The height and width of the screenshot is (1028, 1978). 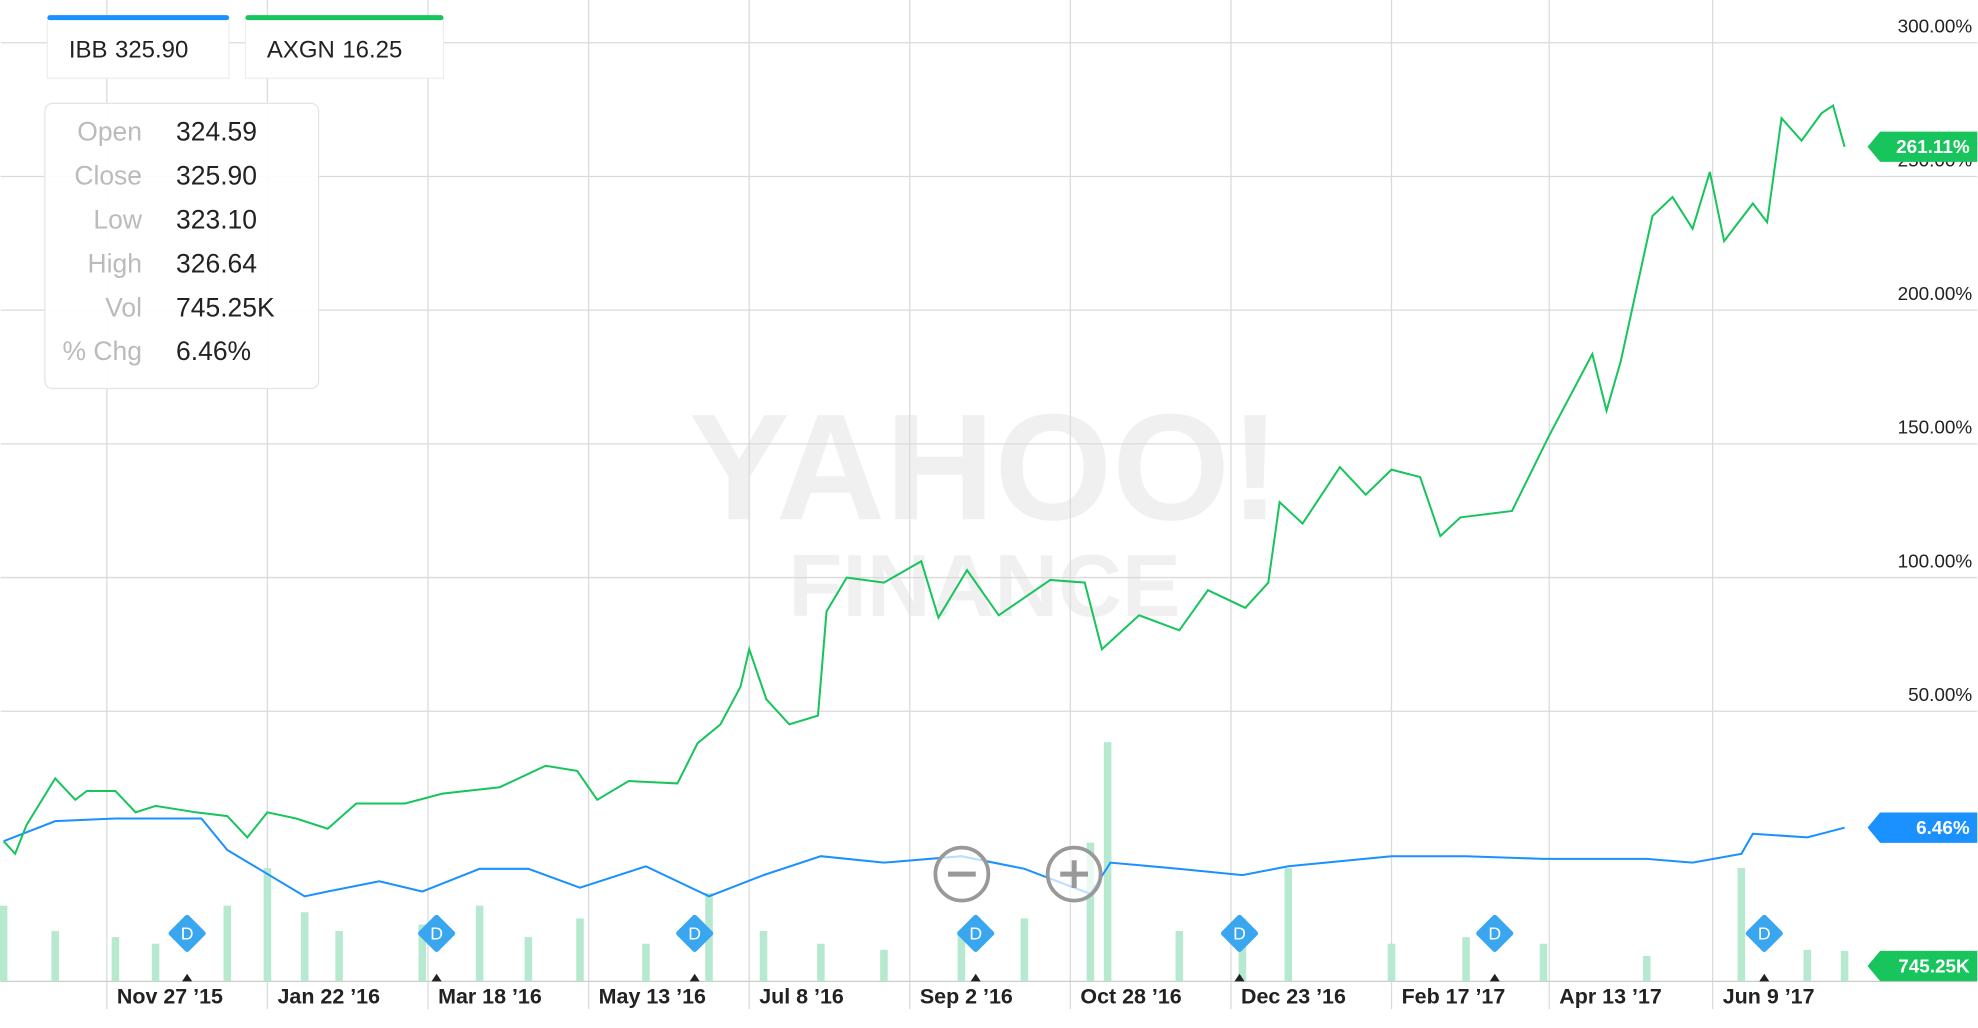 What do you see at coordinates (1935, 561) in the screenshot?
I see `y-tick-label: 100.00%` at bounding box center [1935, 561].